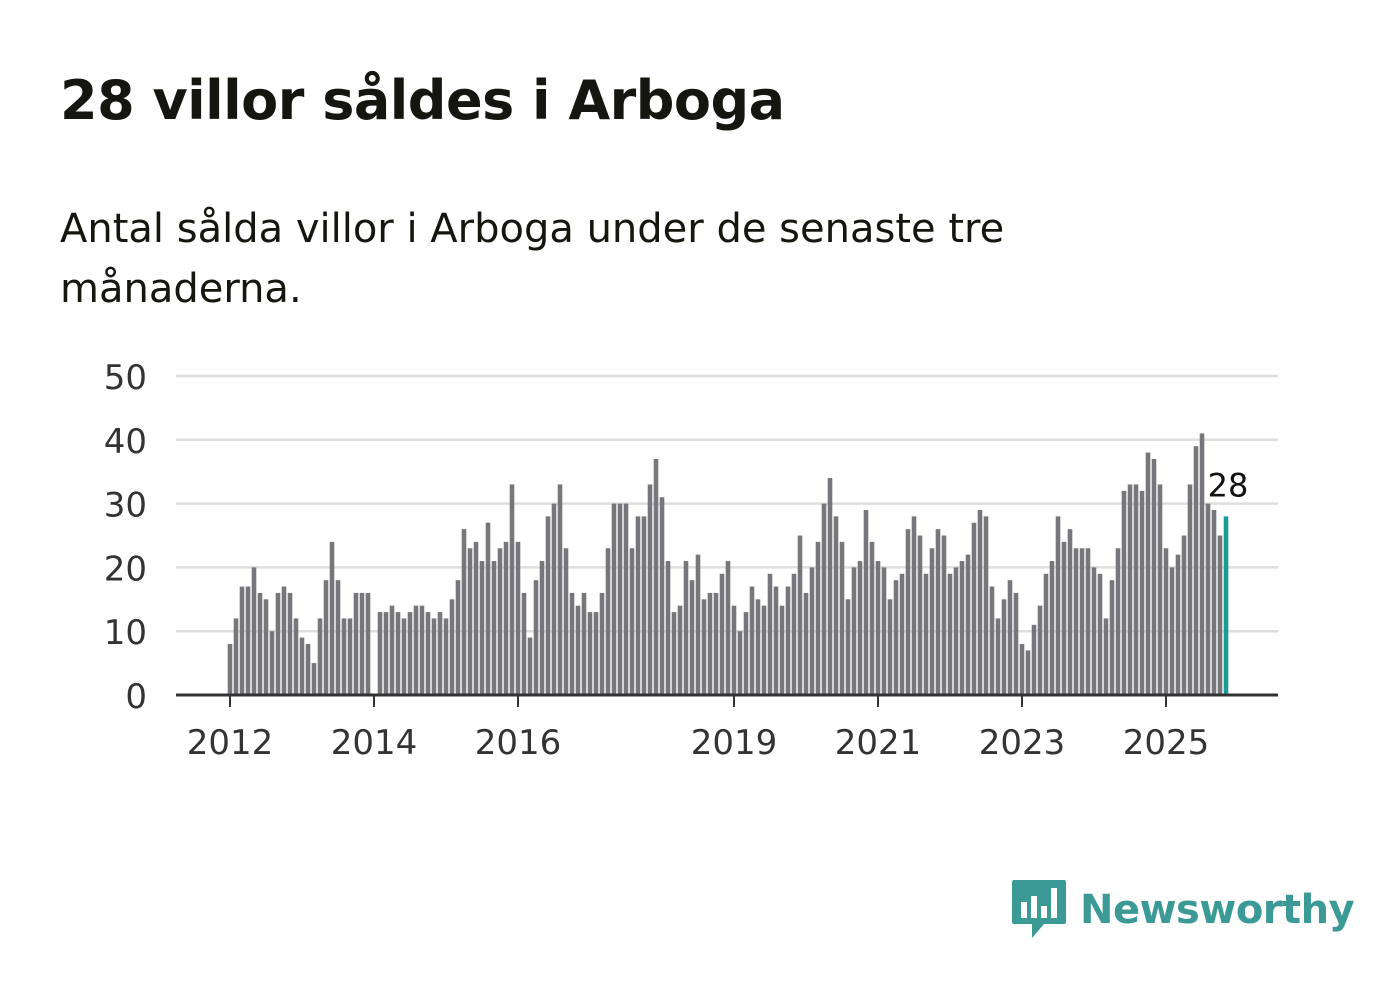 This screenshot has height=999, width=1382. What do you see at coordinates (136, 697) in the screenshot?
I see `y-tick-label: 0` at bounding box center [136, 697].